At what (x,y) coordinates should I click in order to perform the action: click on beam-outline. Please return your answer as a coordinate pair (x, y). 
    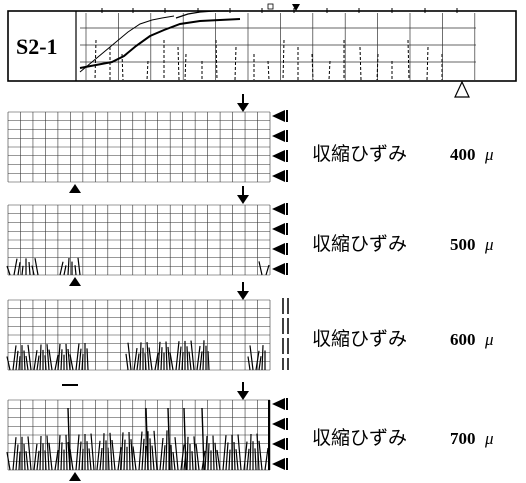
    Looking at the image, I should click on (262, 46).